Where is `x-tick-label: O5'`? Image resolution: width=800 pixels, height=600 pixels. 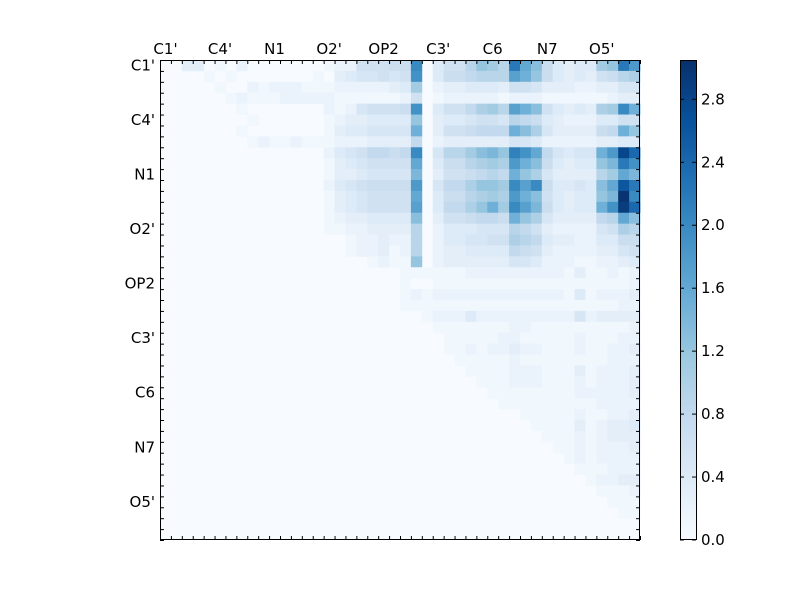 x-tick-label: O5' is located at coordinates (601, 49).